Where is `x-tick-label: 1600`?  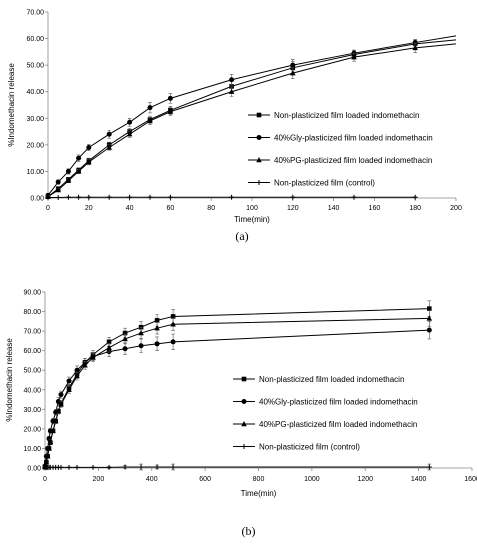
x-tick-label: 1600 is located at coordinates (470, 479).